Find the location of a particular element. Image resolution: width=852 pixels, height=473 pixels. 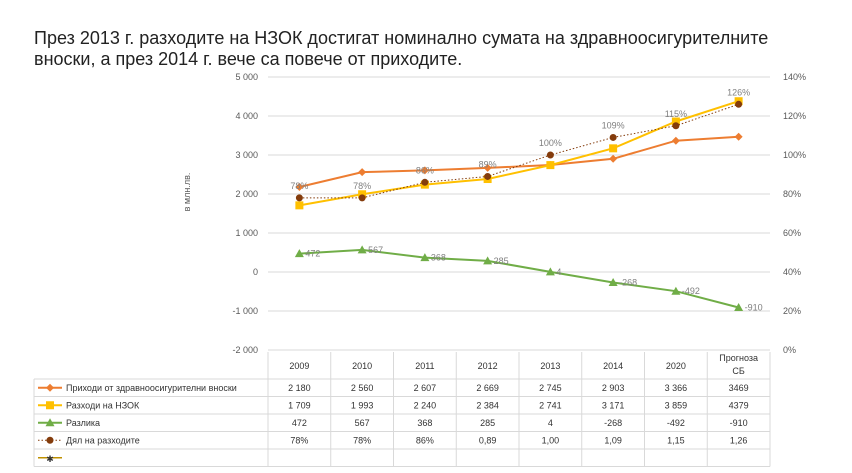

data-label: 100% is located at coordinates (550, 143).